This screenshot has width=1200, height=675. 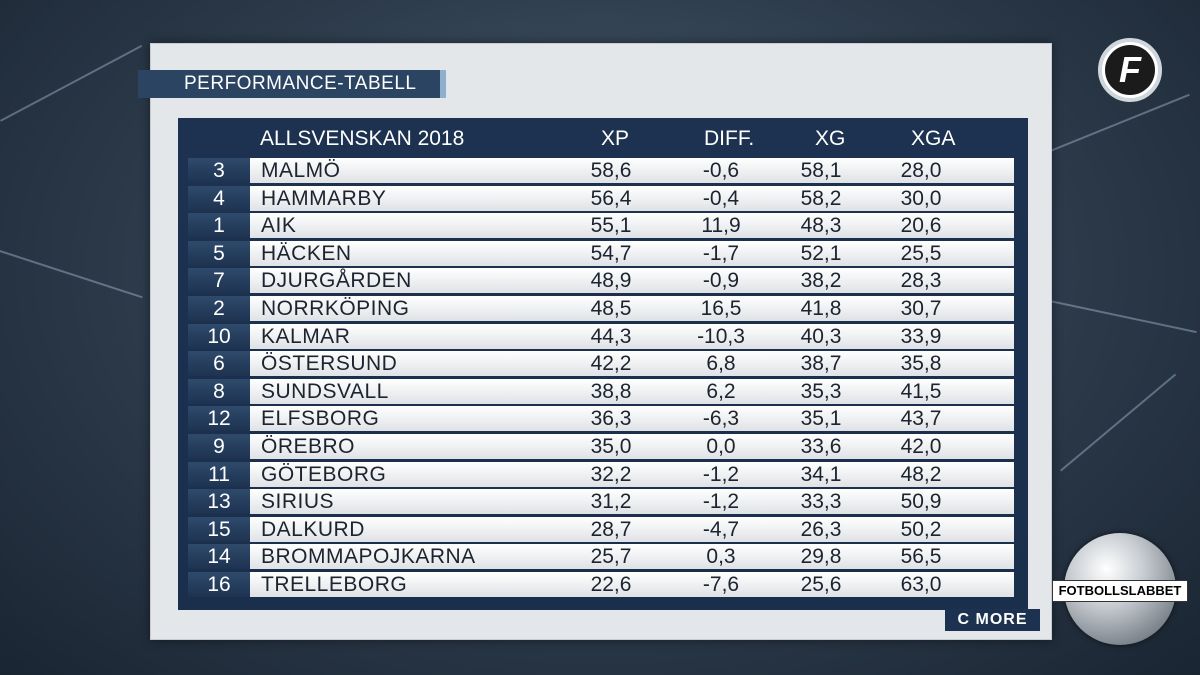 I want to click on xg-cell: 41,8, so click(x=821, y=308).